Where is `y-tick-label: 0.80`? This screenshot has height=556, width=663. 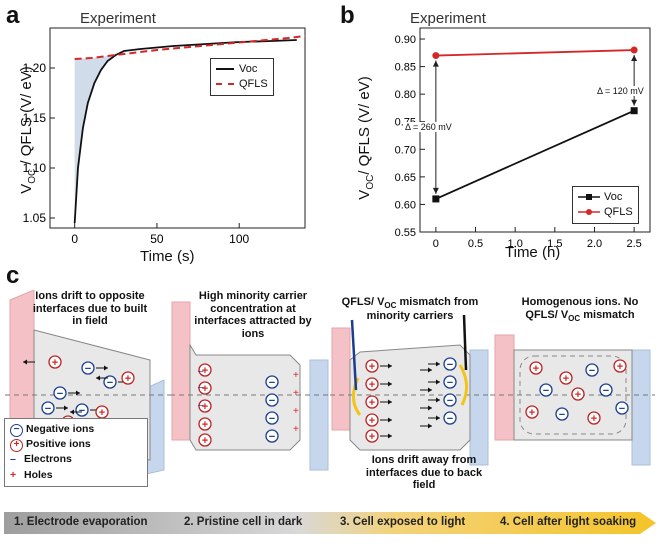 y-tick-label: 0.80 is located at coordinates (405, 95).